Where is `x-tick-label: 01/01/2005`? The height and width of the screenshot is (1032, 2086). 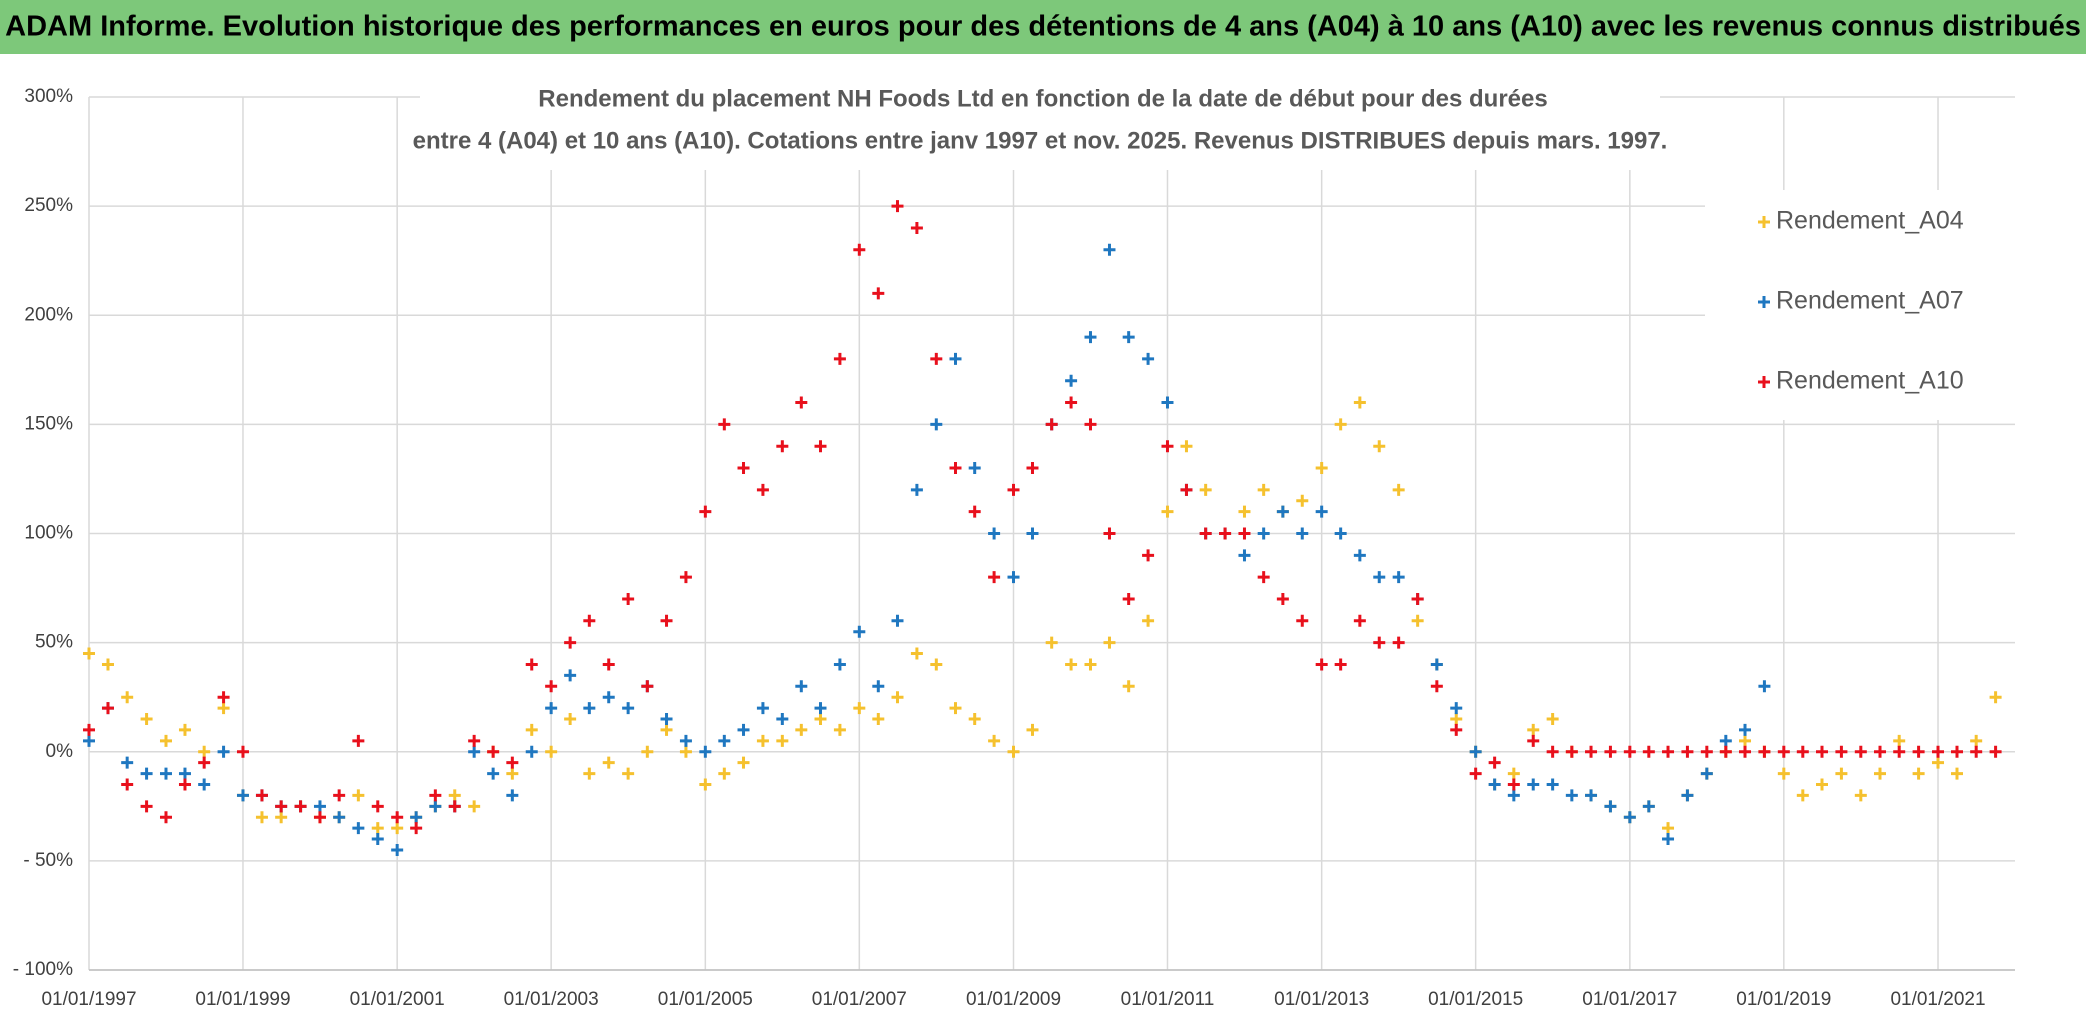
x-tick-label: 01/01/2005 is located at coordinates (705, 999).